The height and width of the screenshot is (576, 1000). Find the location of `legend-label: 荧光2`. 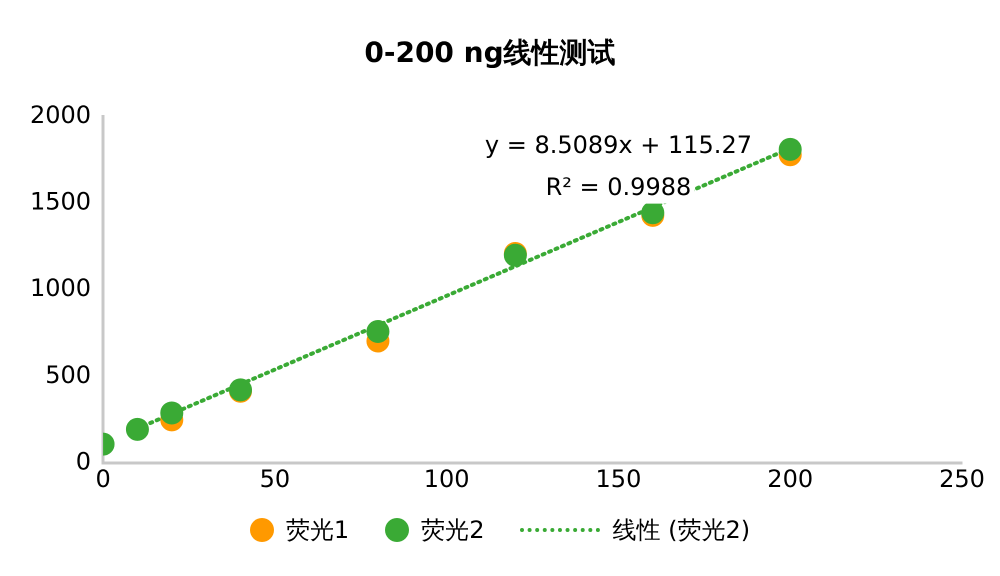

legend-label: 荧光2 is located at coordinates (452, 530).